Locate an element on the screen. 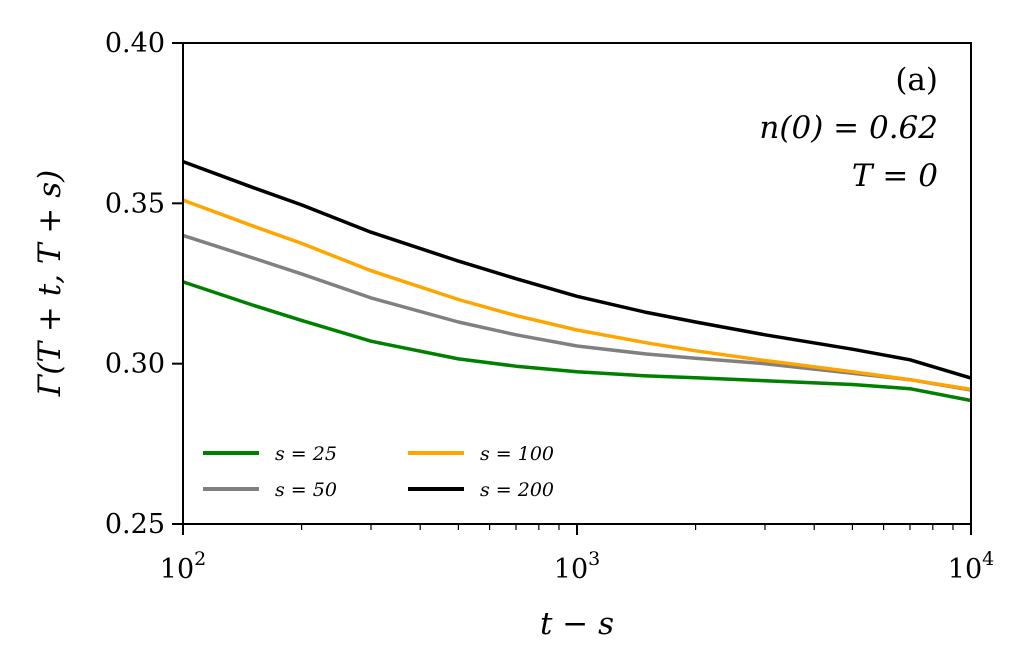 The width and height of the screenshot is (1027, 668). x-tick-label: 10² is located at coordinates (183, 566).